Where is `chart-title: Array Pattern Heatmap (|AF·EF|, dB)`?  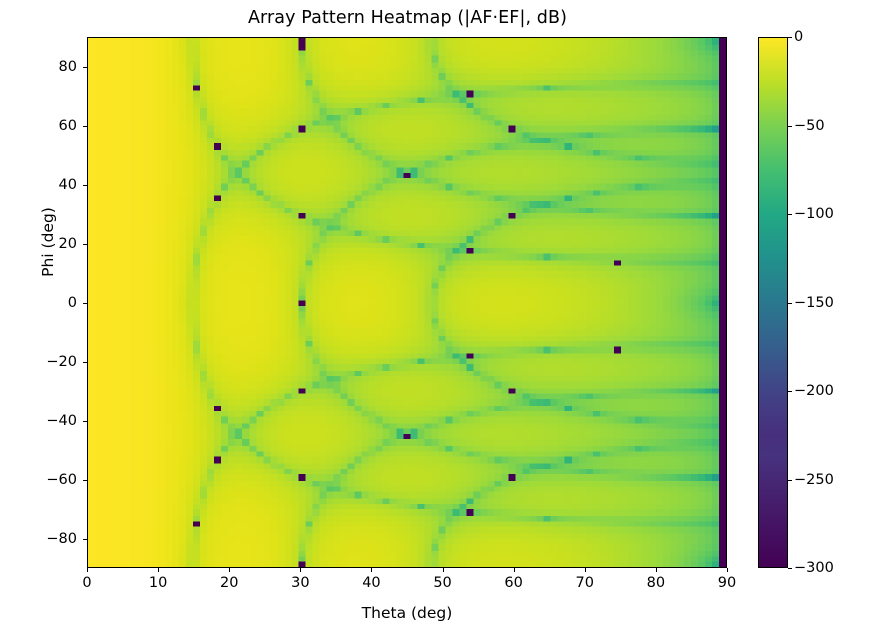 chart-title: Array Pattern Heatmap (|AF·EF|, dB) is located at coordinates (407, 18).